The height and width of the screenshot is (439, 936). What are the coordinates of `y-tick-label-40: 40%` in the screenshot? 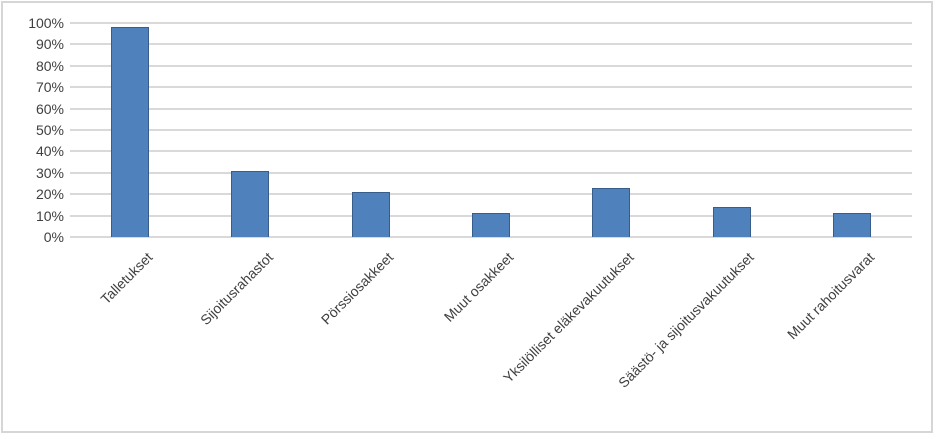 It's located at (49, 151).